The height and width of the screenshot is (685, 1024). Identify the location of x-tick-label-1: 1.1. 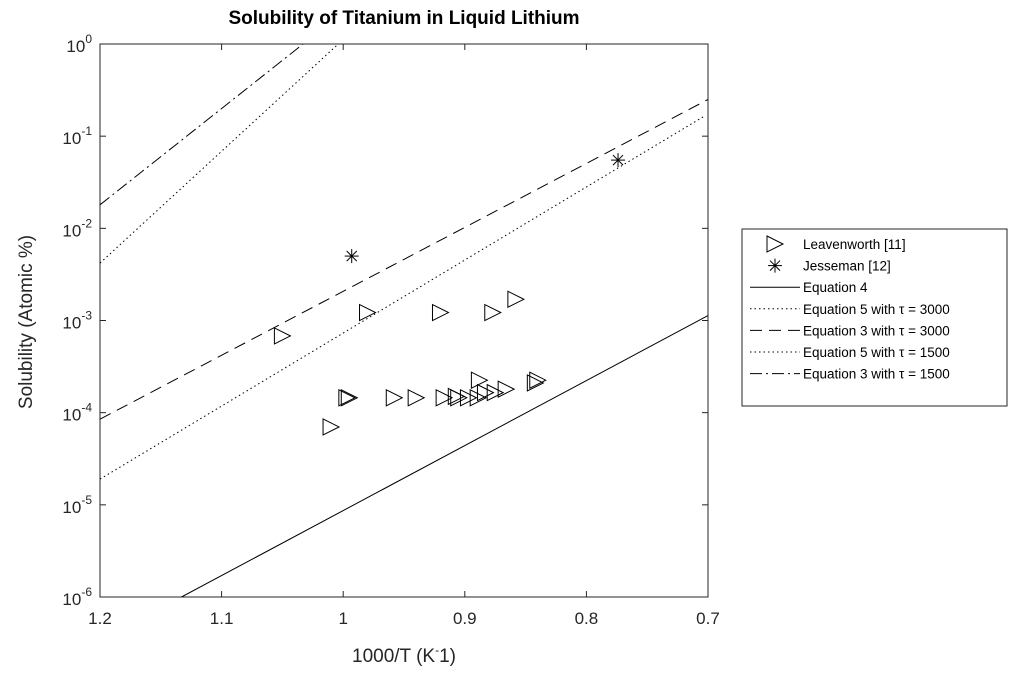
(222, 618).